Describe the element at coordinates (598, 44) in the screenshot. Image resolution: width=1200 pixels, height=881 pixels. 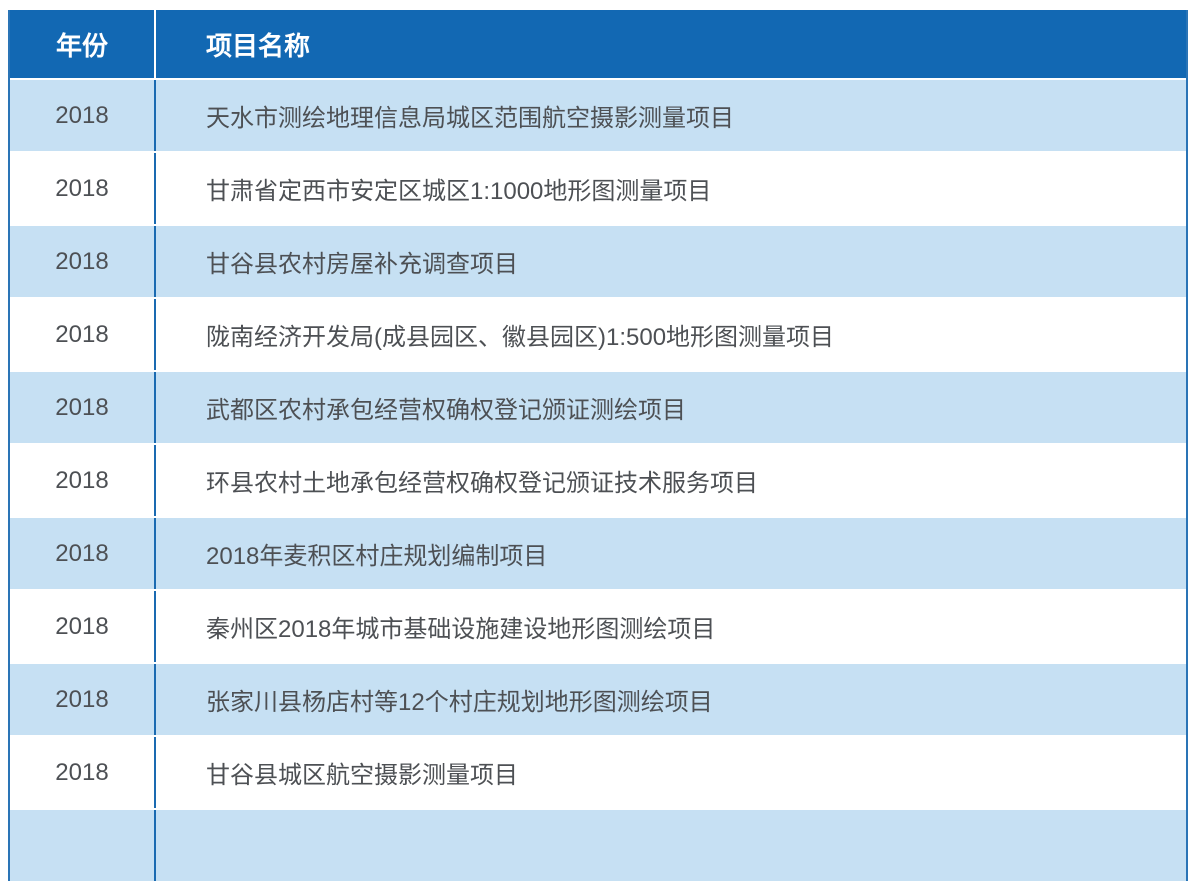
I see `table-header-row: 年份 项目名称` at that location.